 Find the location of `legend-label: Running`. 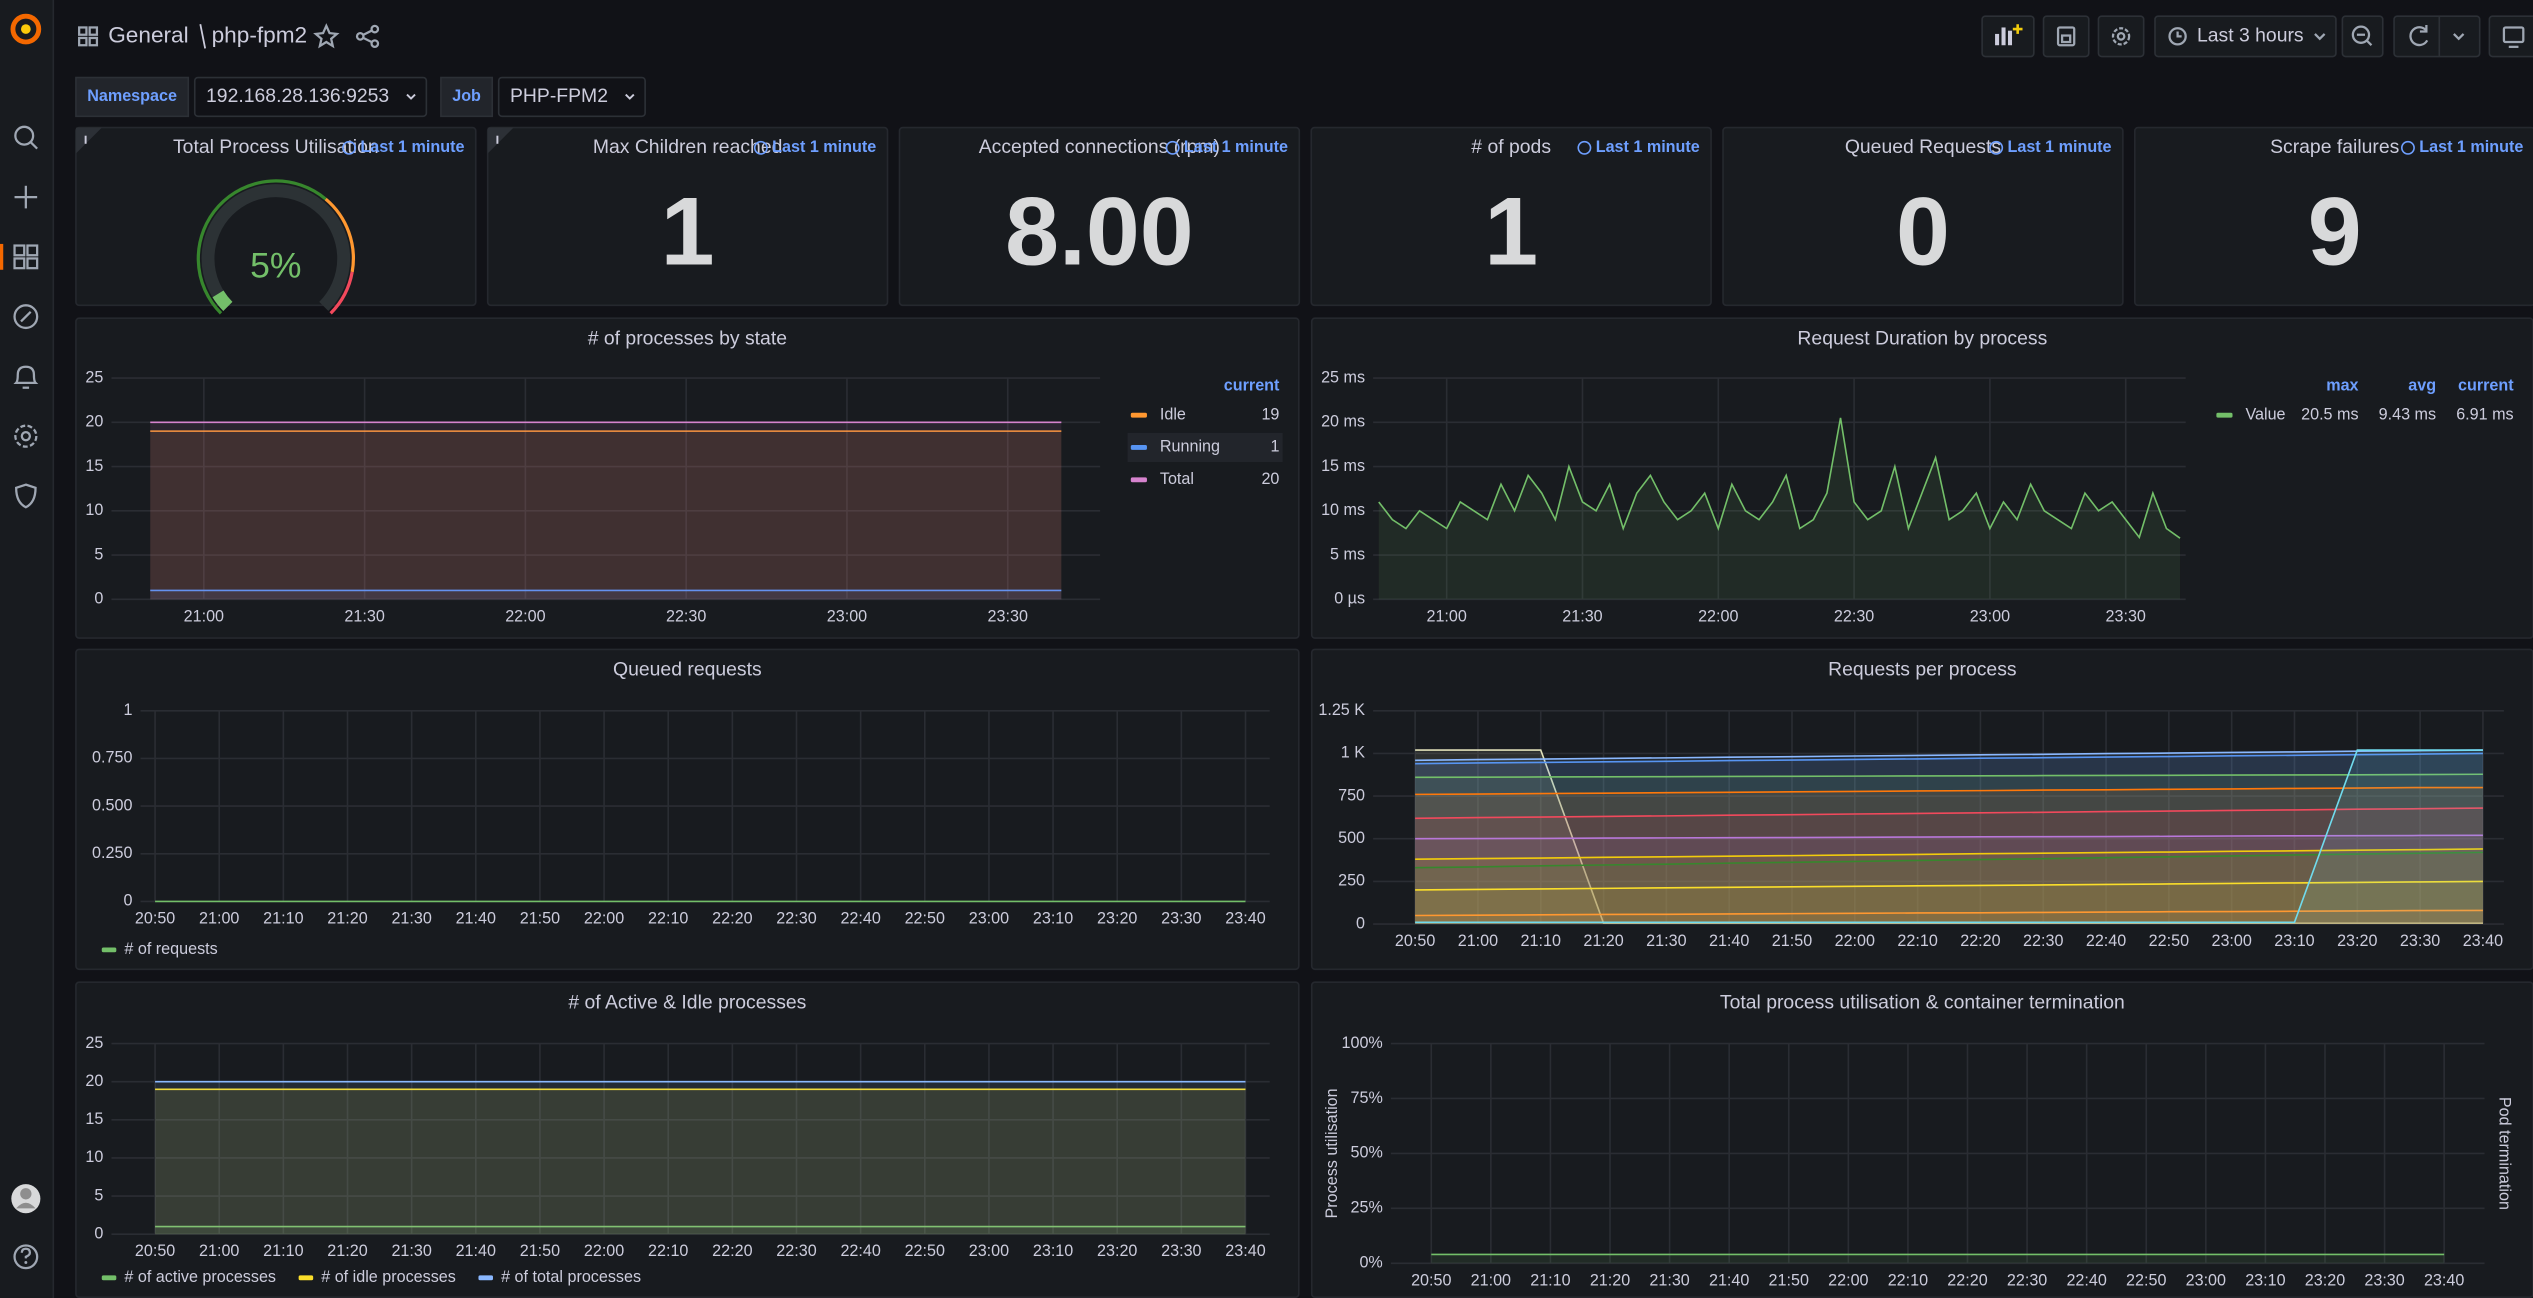

legend-label: Running is located at coordinates (1190, 447).